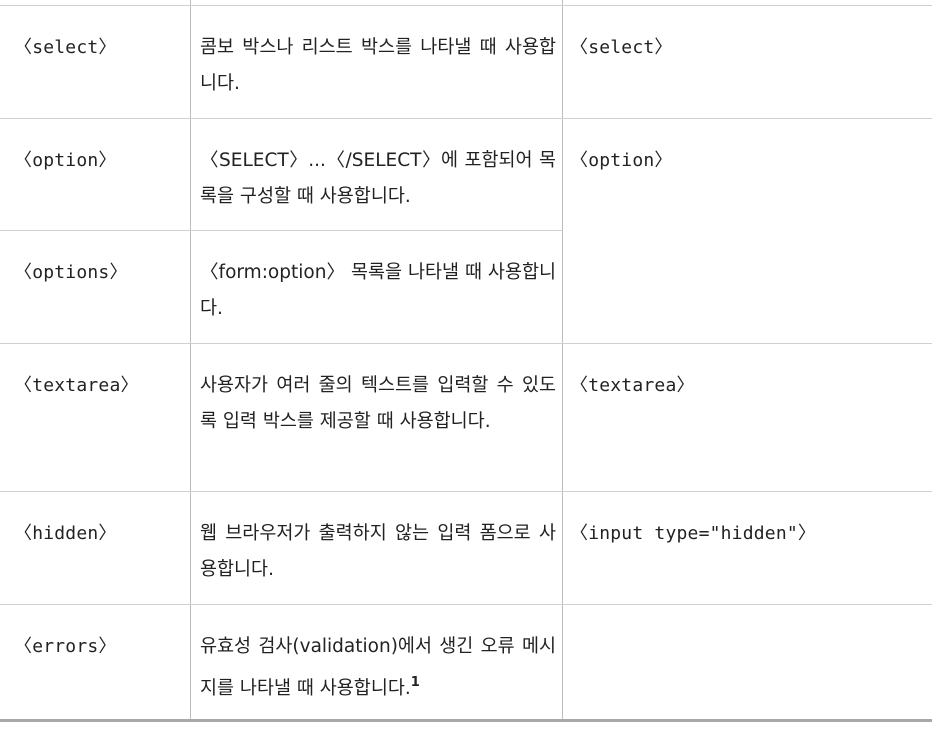 Image resolution: width=939 pixels, height=730 pixels. What do you see at coordinates (632, 385) in the screenshot?
I see `html-equivalent: 〈textarea〉` at bounding box center [632, 385].